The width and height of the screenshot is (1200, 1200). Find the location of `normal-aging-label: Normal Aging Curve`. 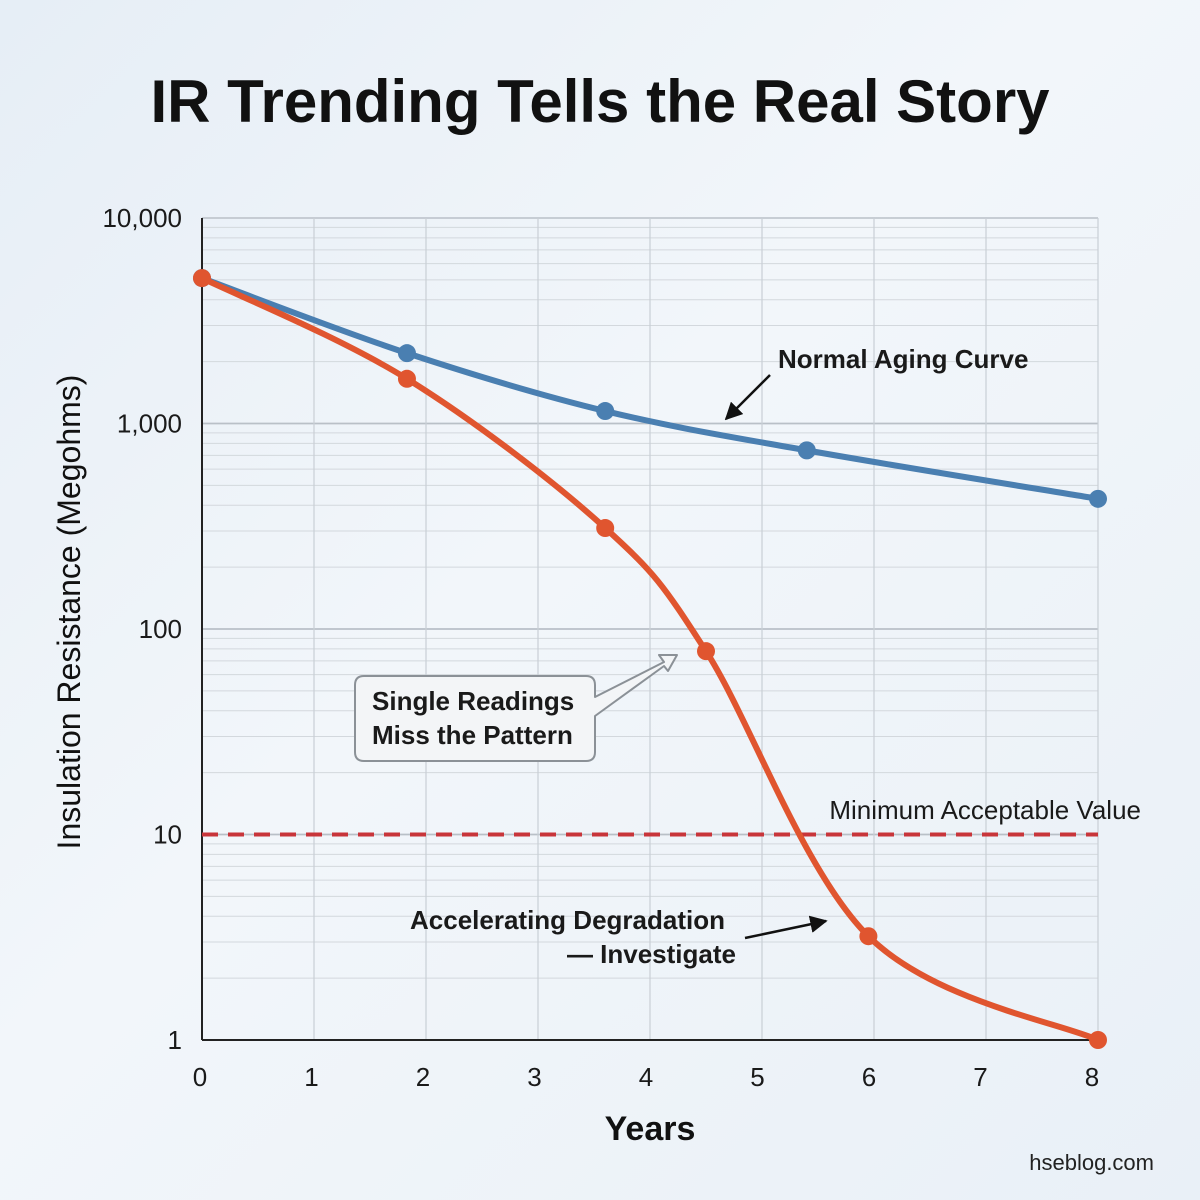

normal-aging-label: Normal Aging Curve is located at coordinates (903, 359).